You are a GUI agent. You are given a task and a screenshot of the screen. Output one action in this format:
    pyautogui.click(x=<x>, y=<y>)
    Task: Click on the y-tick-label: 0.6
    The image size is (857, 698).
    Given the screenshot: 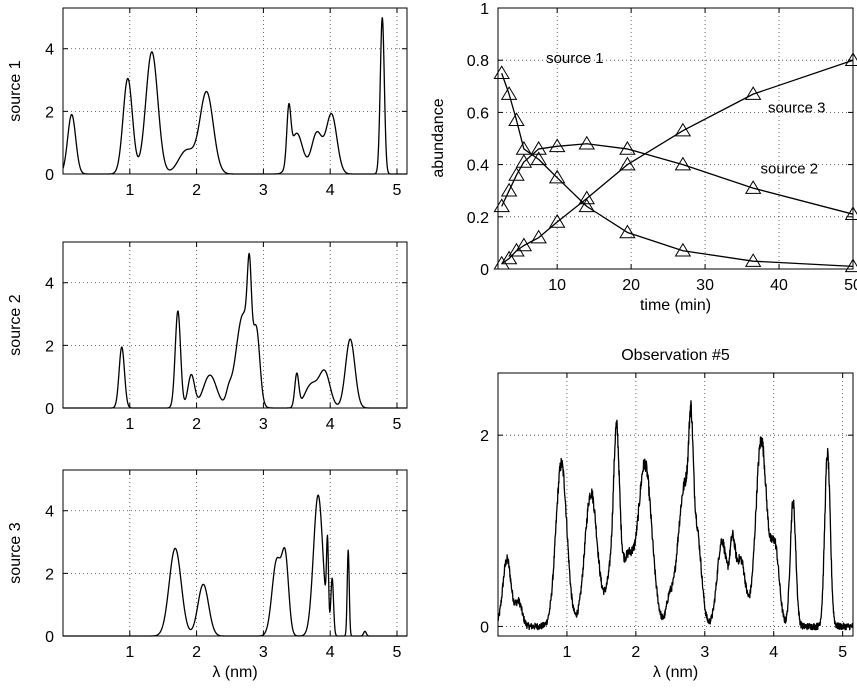 What is the action you would take?
    pyautogui.click(x=478, y=113)
    